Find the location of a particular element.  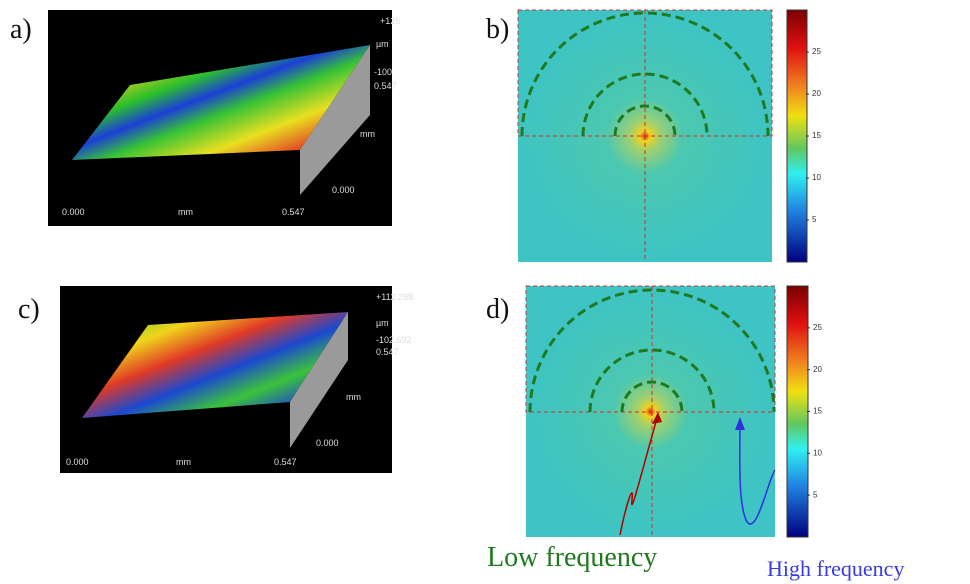

panel-label: a) is located at coordinates (21, 29).